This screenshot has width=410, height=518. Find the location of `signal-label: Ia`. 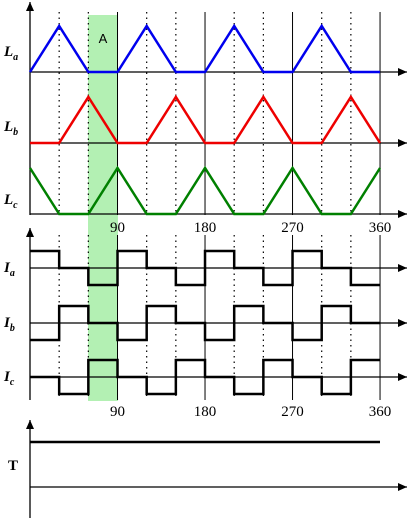

signal-label: Ia is located at coordinates (9, 269).